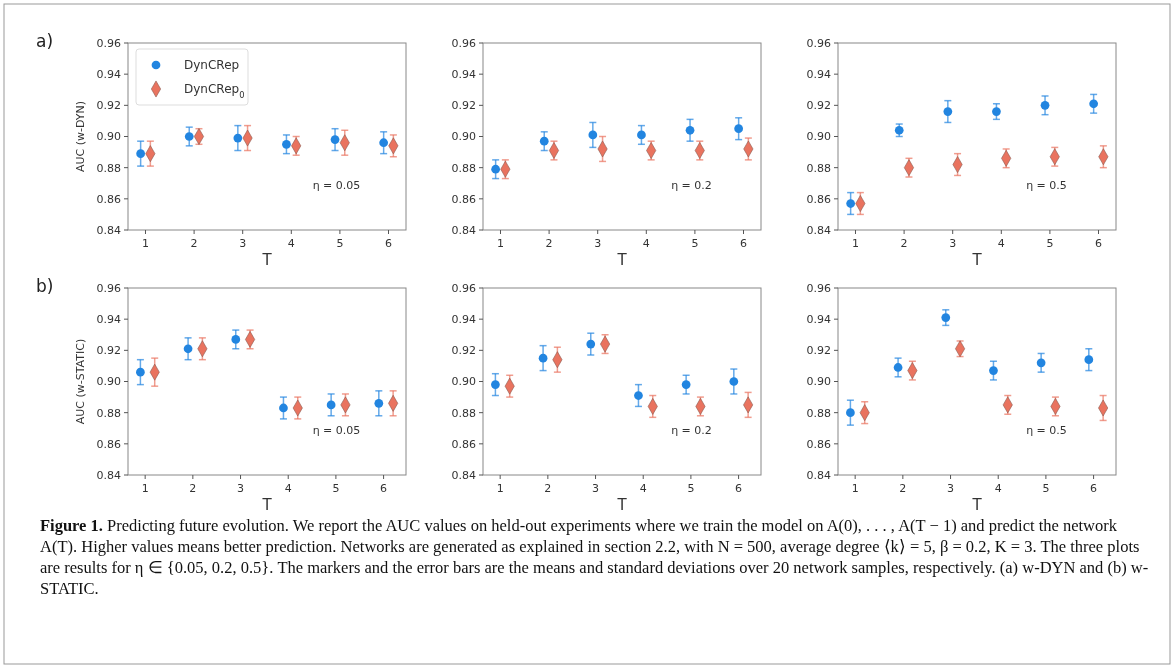  I want to click on caption: Figure 1. Predicting future evolution. We report the AUC values on held-out experiments where we train the model on A(0), . . . , A(T − 1) and predict the network A(T). Higher values means better prediction. Networks are generated as explained in section 2.2, with N = 500, average degree ⟨k⟩ = 5, β = 0.2, K = 3. The three plots are results for η ∈ {0.05, 0.2, 0.5}. The markers and the error bars are the means and standard deviations over 20 network samples, respectively. (a) w-DYN and (b) w-STATIC., so click(595, 557).